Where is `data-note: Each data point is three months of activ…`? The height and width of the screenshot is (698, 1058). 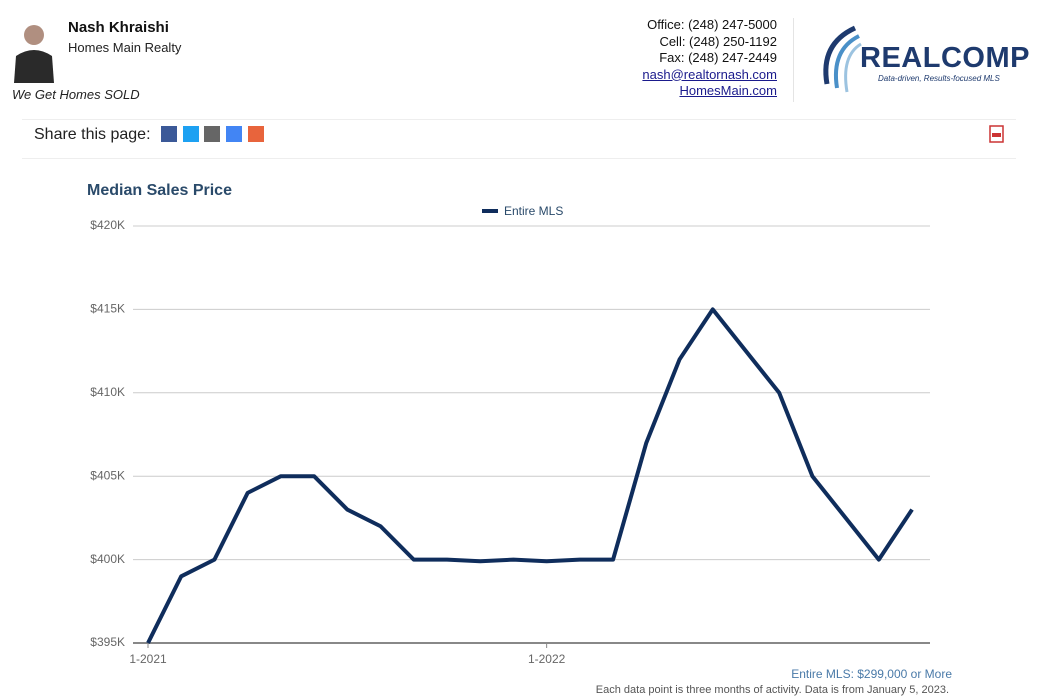 data-note: Each data point is three months of activ… is located at coordinates (772, 690).